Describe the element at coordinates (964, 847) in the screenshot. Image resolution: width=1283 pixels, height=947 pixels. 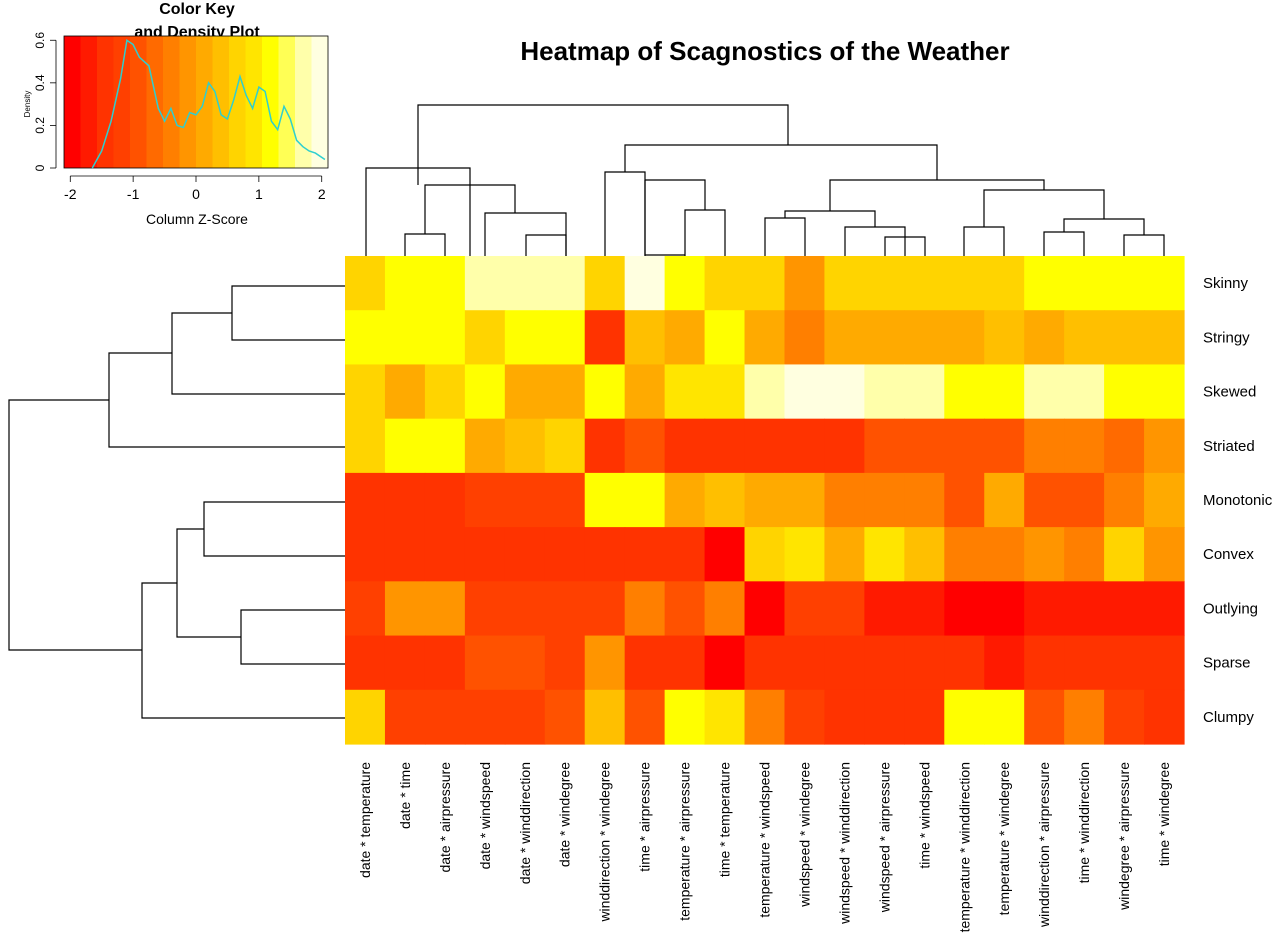
I see `column-label: temperature * winddirection` at that location.